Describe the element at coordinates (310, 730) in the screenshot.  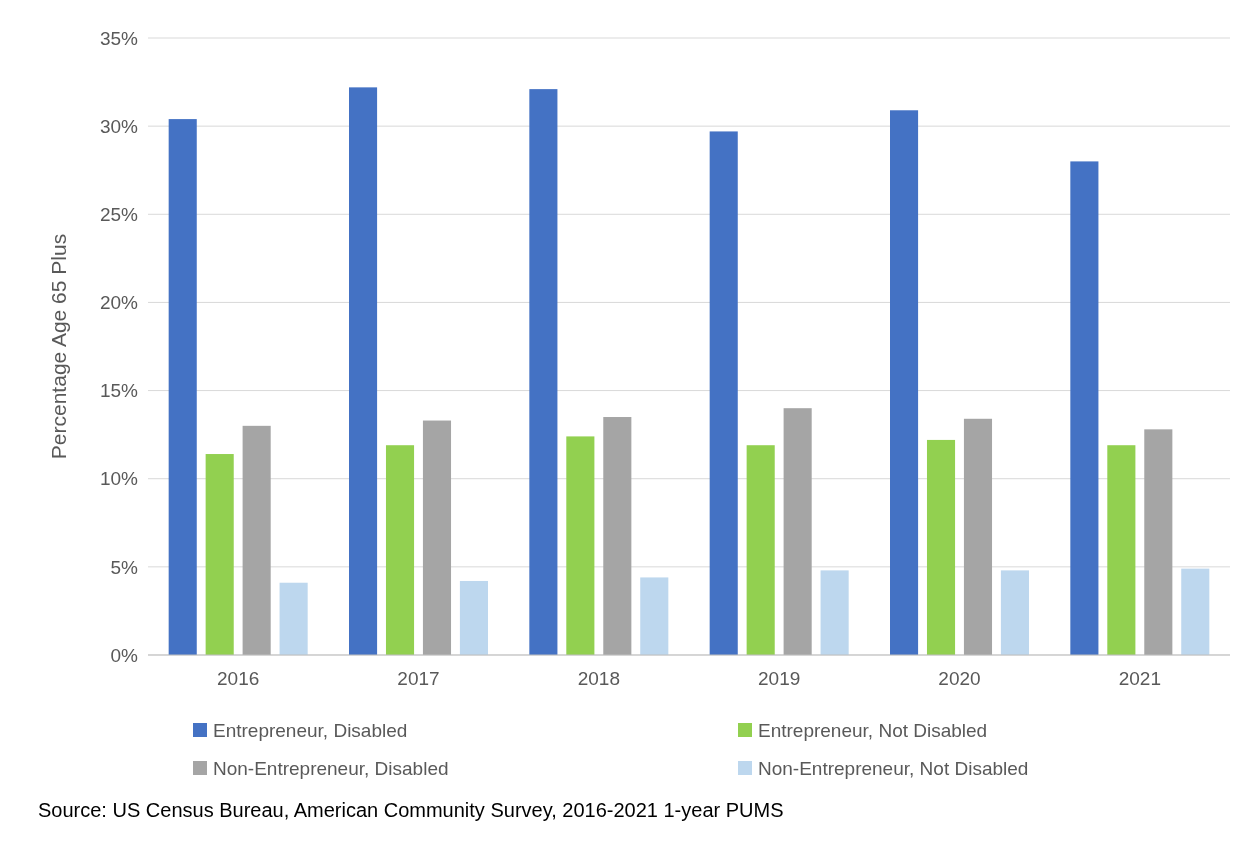
I see `legend-label: Entrepreneur, Disabled` at that location.